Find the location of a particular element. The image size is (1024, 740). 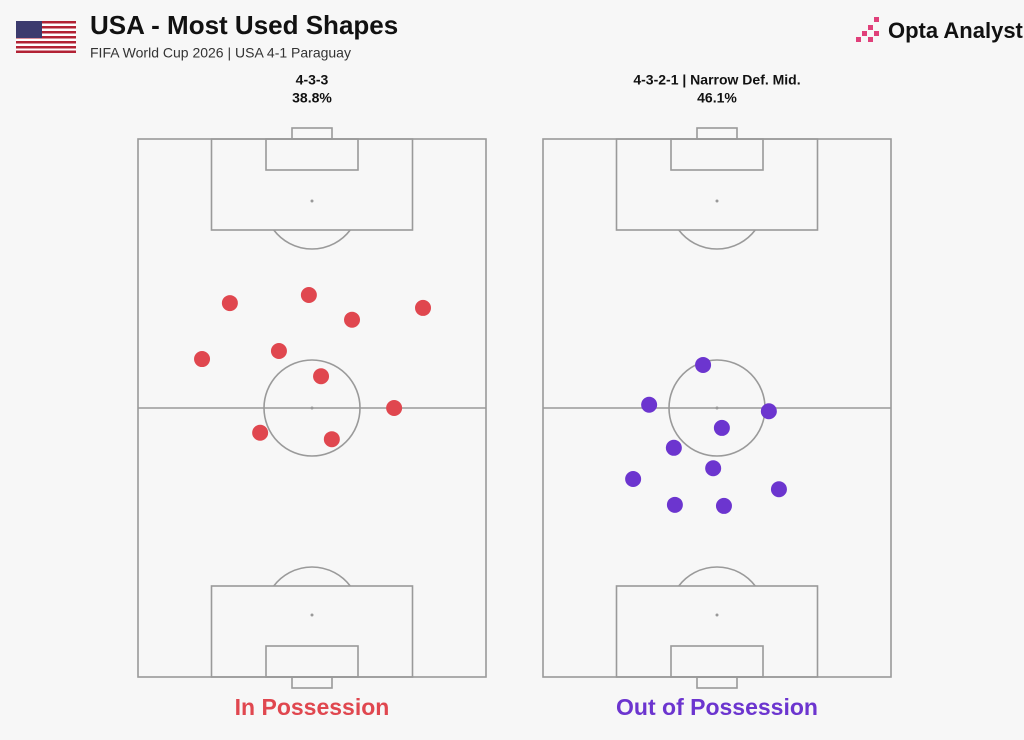

share-label: 46.1% is located at coordinates (717, 98).